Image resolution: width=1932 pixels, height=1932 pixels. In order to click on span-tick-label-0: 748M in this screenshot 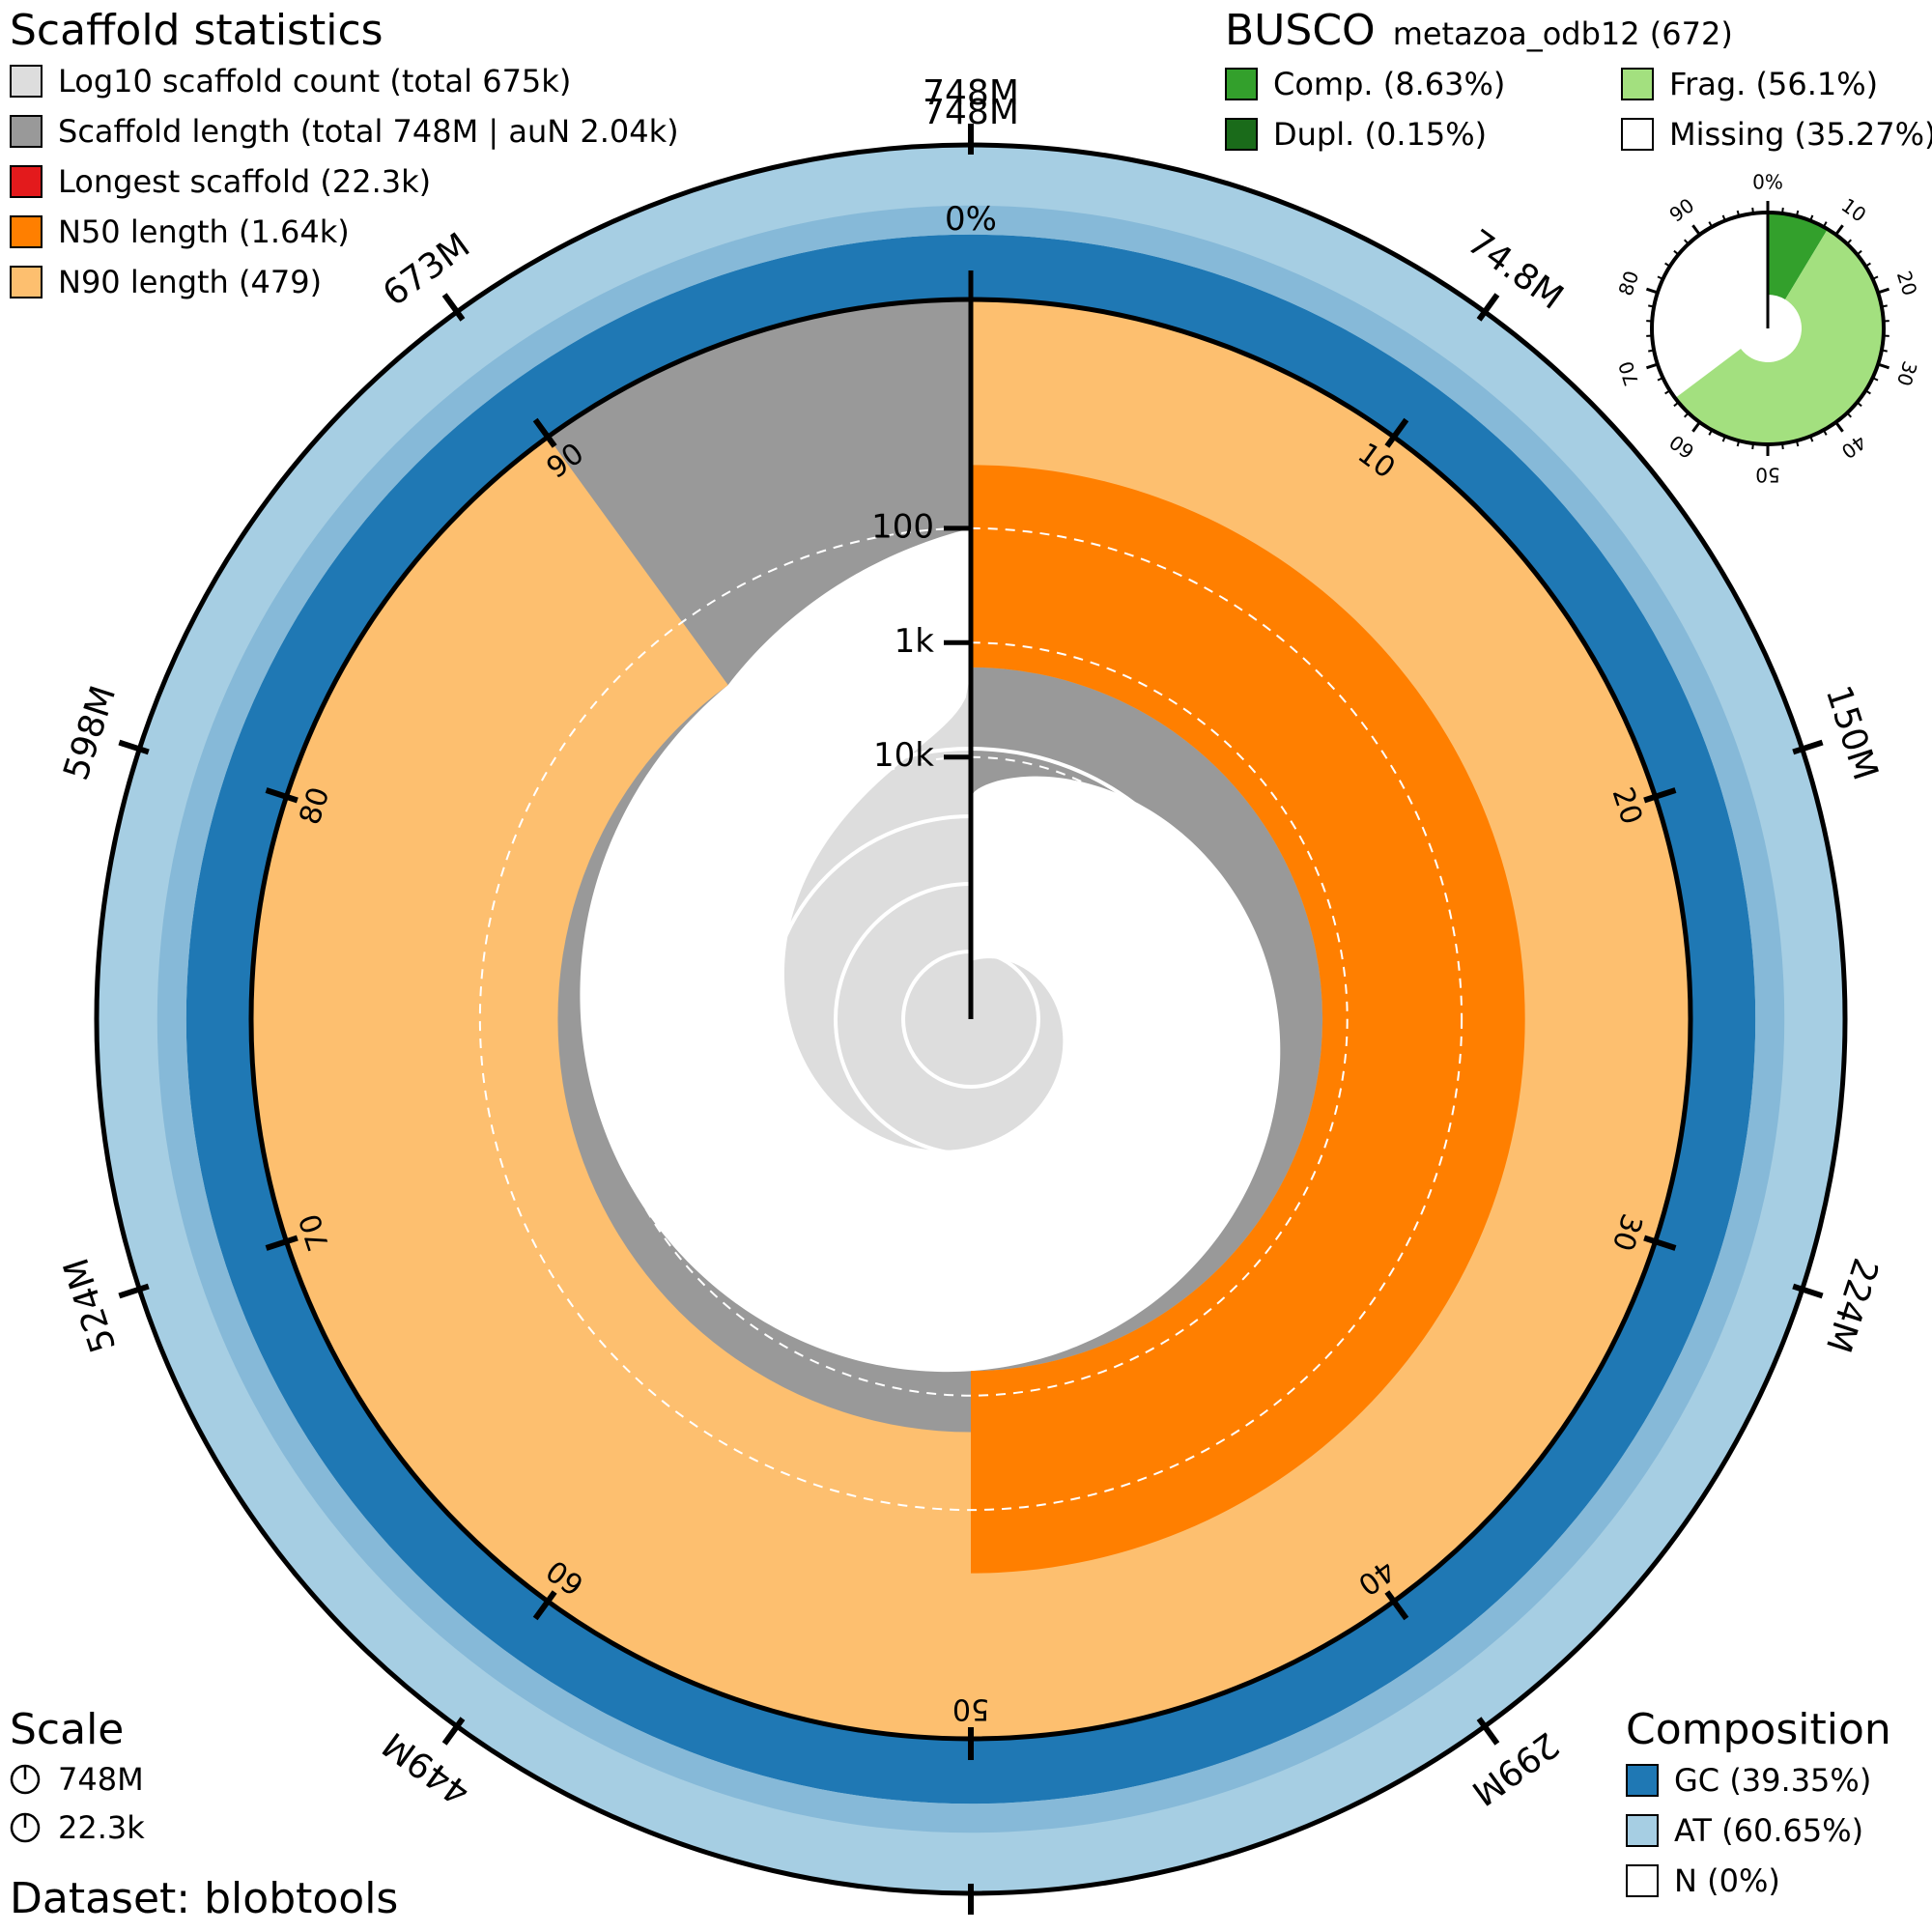, I will do `click(971, 93)`.